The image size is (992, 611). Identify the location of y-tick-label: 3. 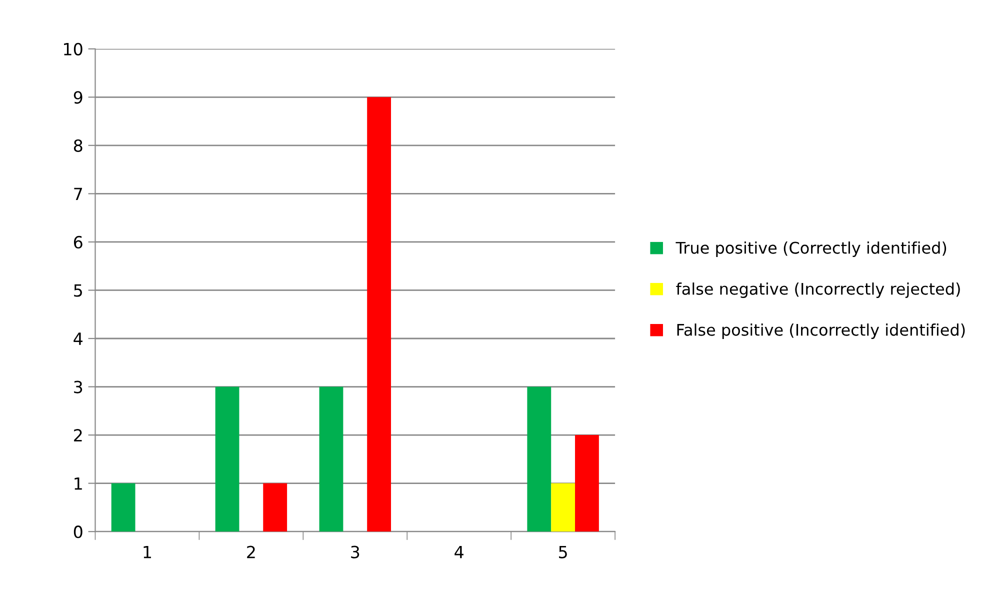
(78, 387).